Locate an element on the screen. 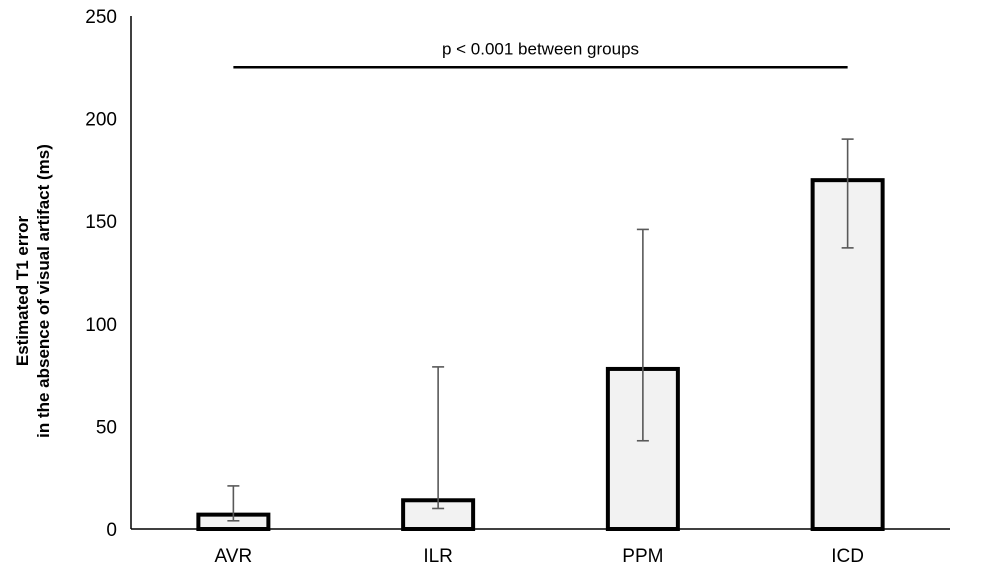 This screenshot has height=571, width=992. significance-annotation: p < 0.001 between groups is located at coordinates (540, 48).